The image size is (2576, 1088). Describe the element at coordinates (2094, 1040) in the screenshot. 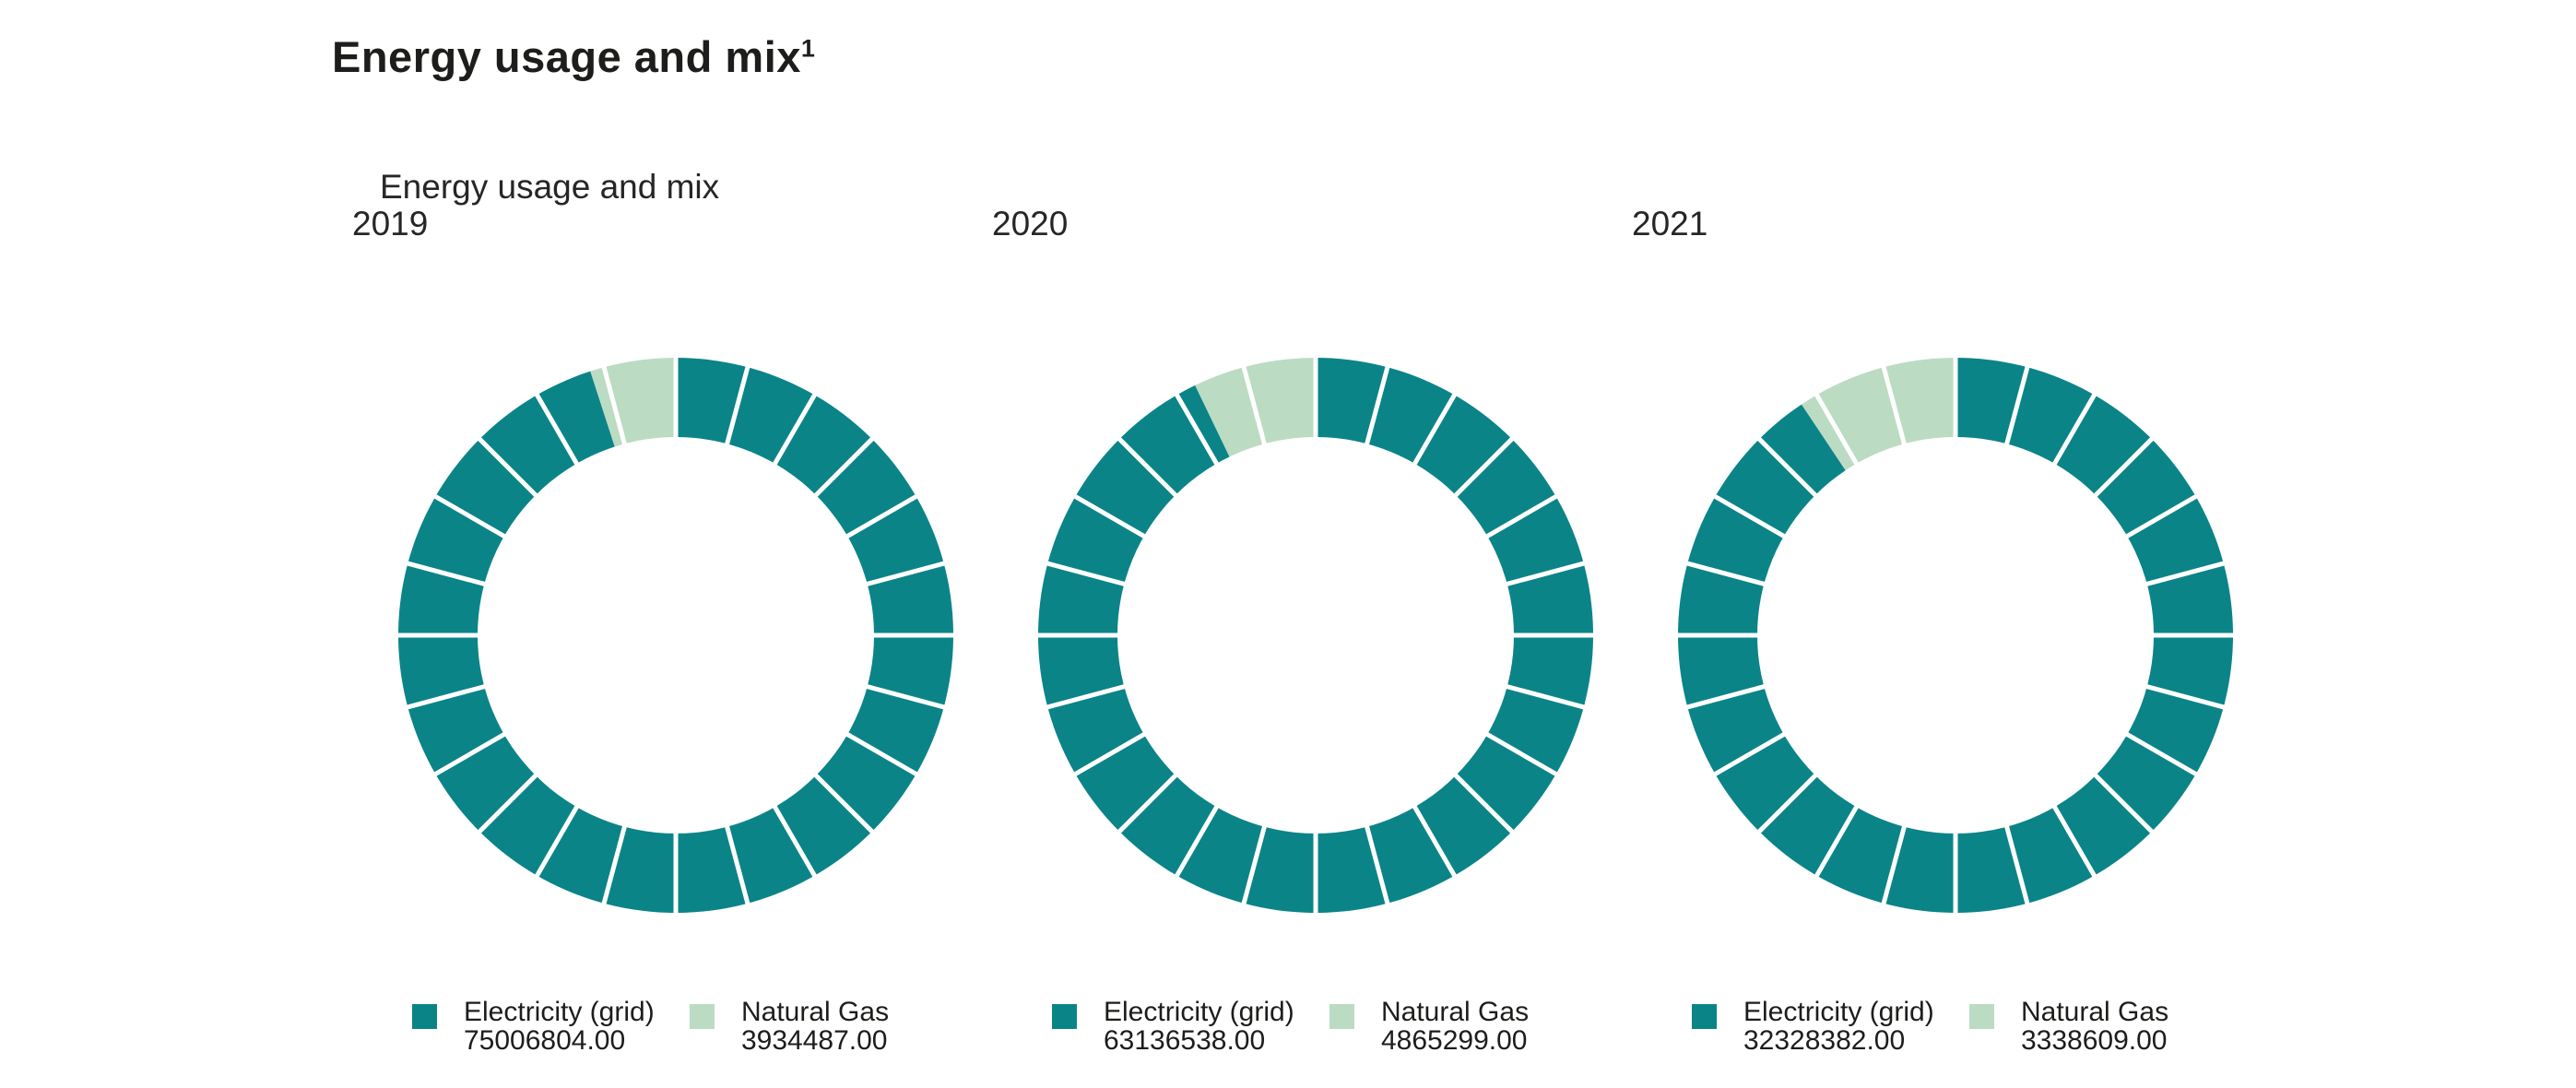

I see `legend-value-natural-gas: 3338609.00` at that location.